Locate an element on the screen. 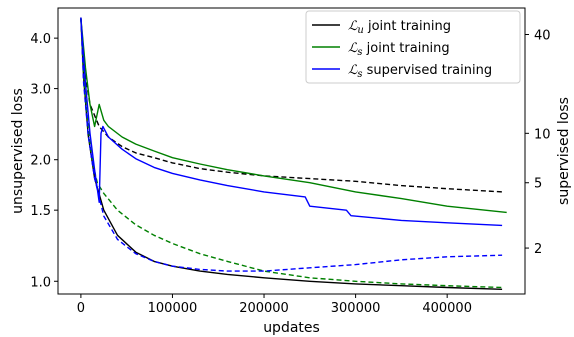  left-y-axis-ticks: 1.0 1.5 2.0 3.0 4.0 is located at coordinates (44, 161).